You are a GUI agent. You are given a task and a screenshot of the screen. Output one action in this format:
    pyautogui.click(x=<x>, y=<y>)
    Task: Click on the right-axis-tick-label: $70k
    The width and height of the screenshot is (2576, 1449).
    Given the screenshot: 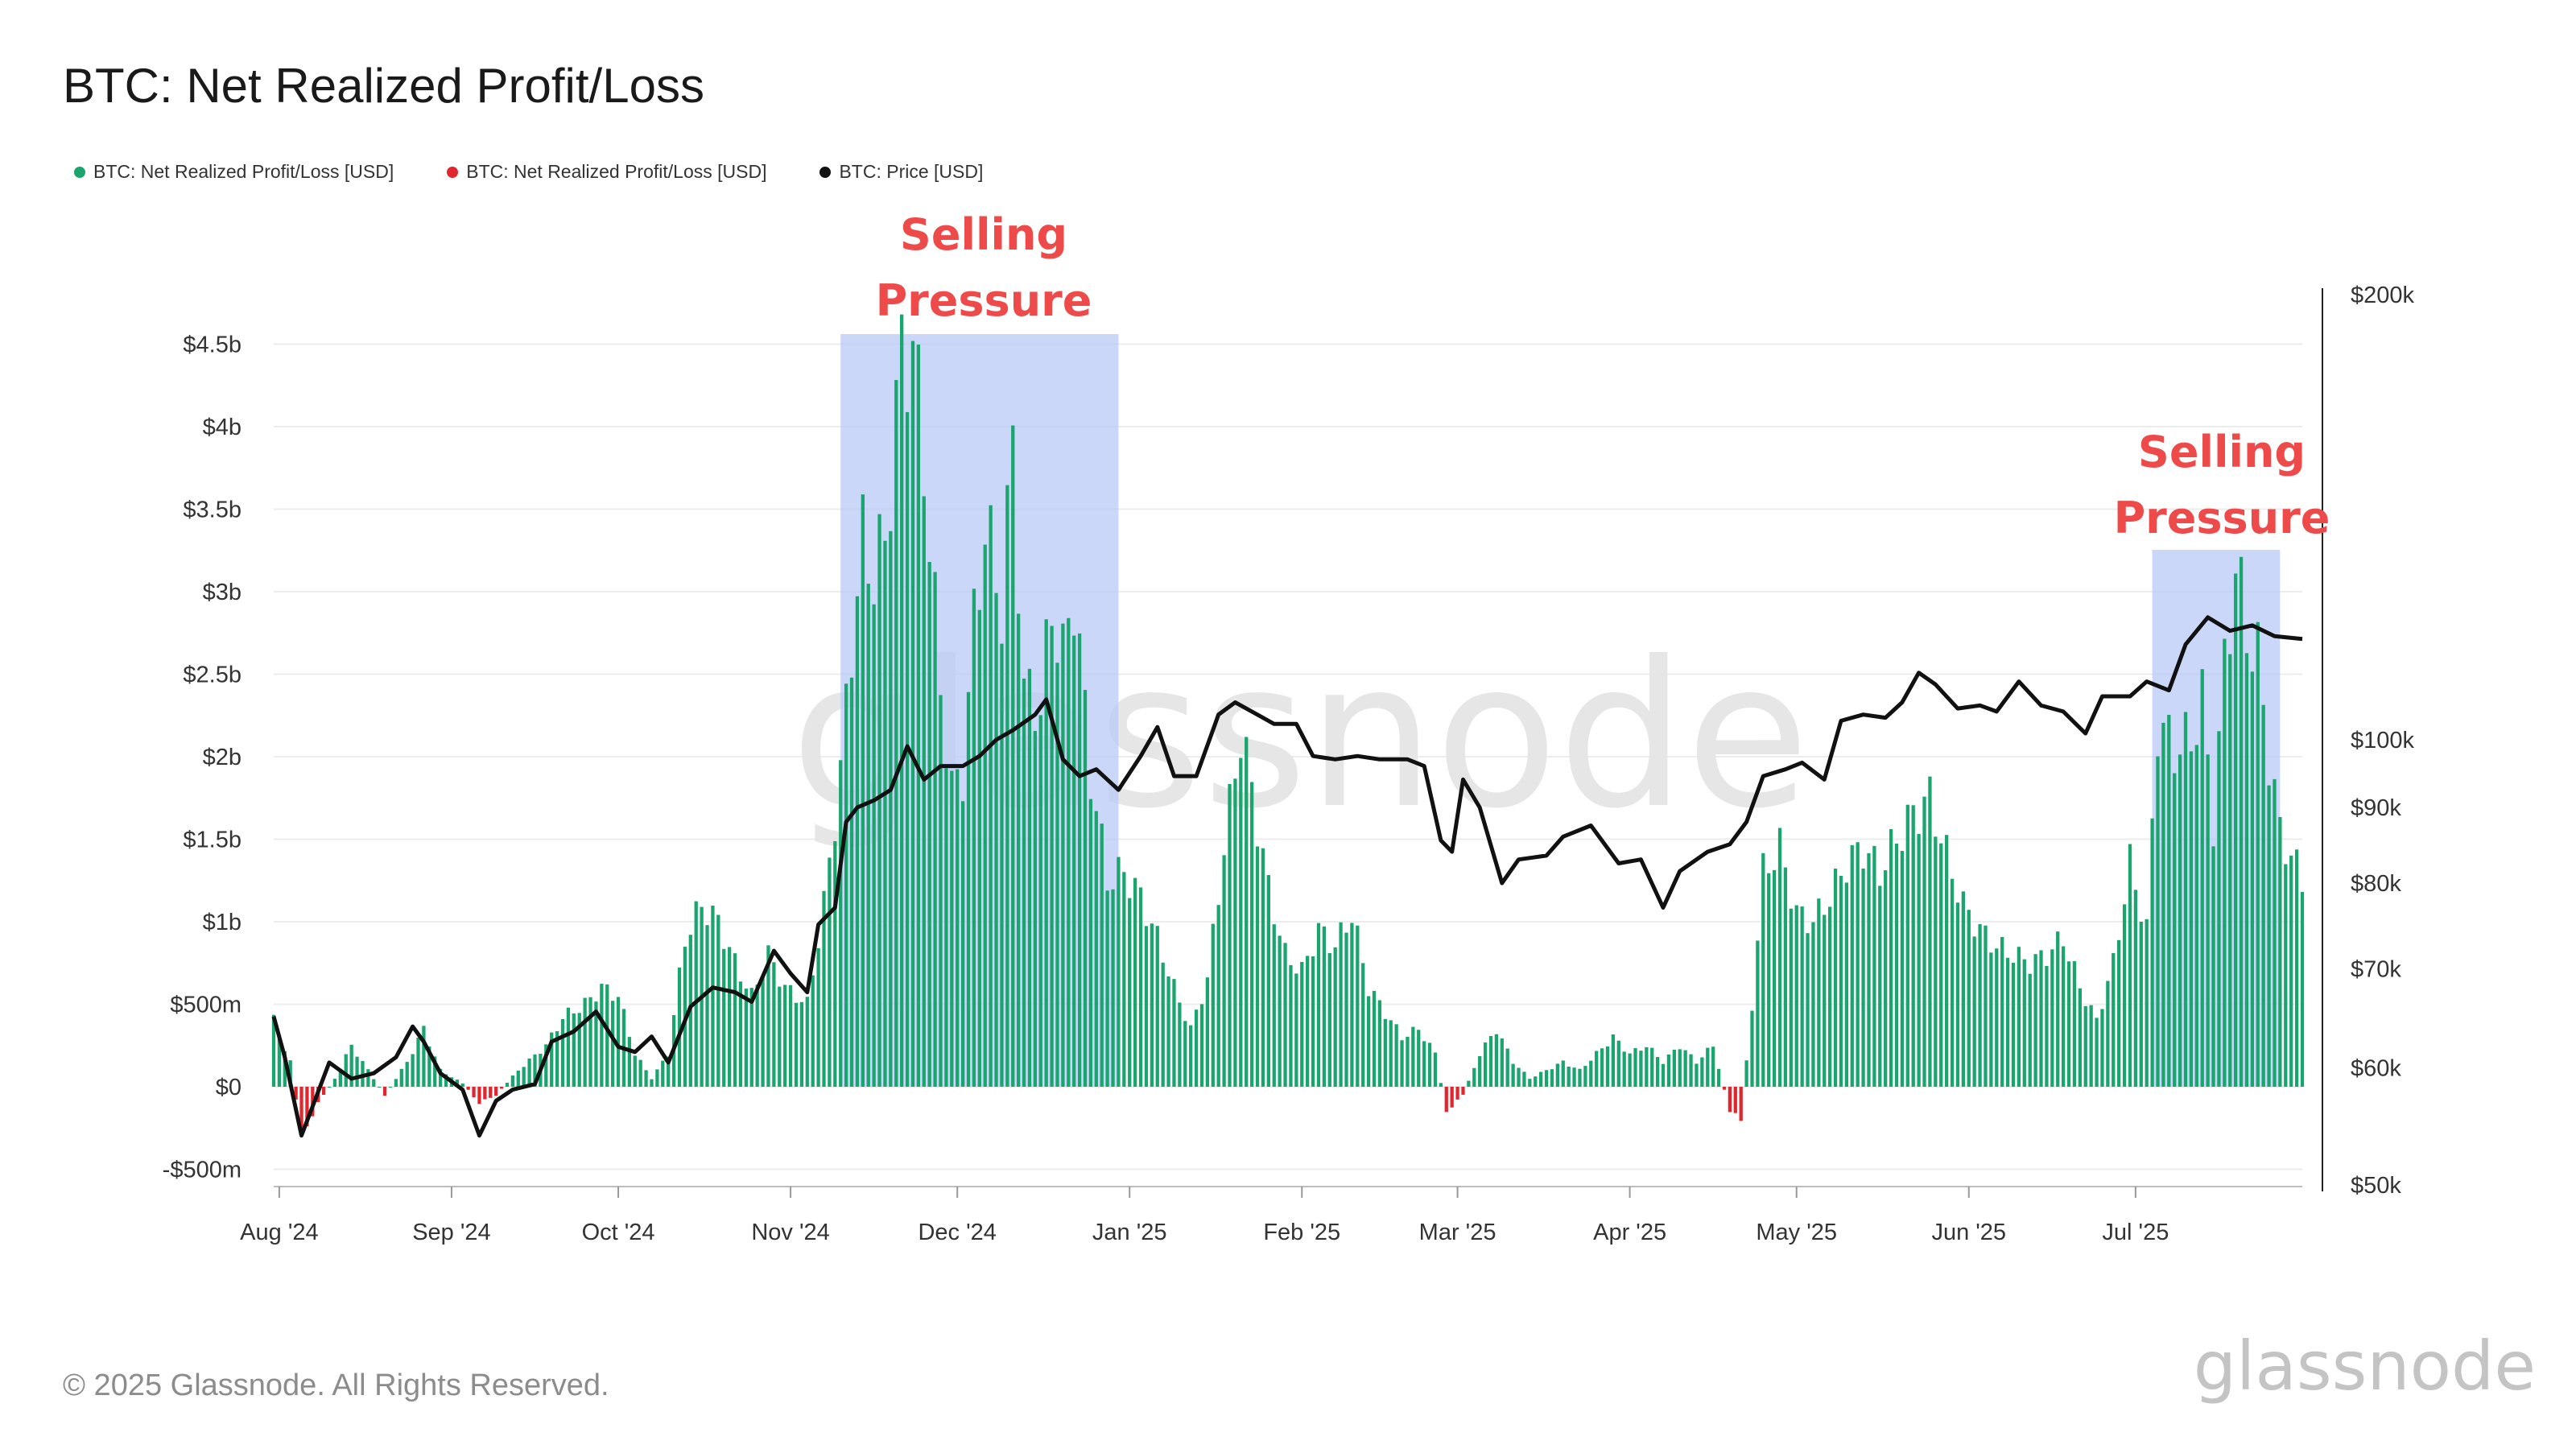 What is the action you would take?
    pyautogui.click(x=2376, y=970)
    